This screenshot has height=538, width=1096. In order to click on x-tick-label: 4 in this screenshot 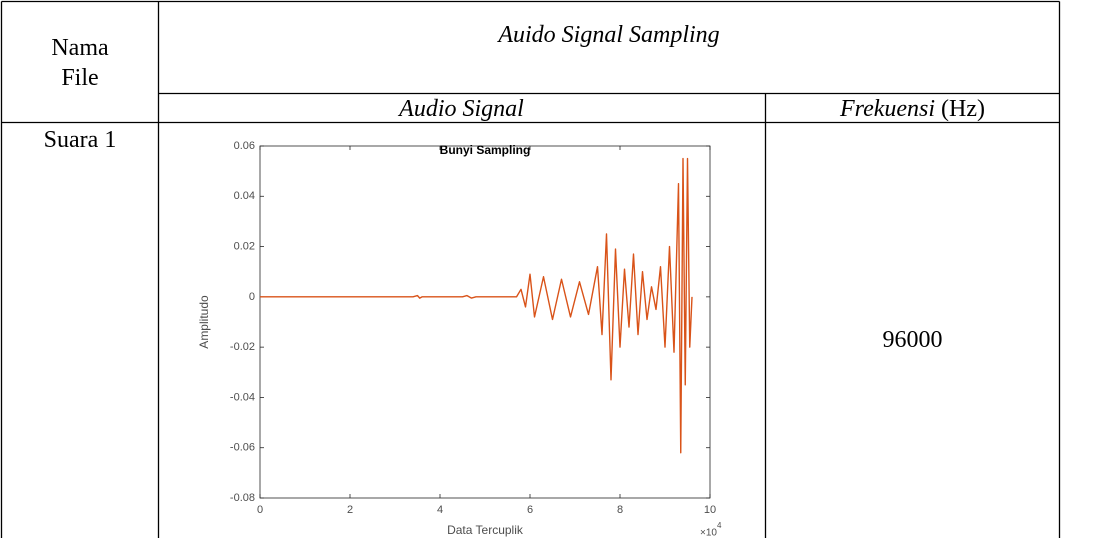, I will do `click(440, 510)`.